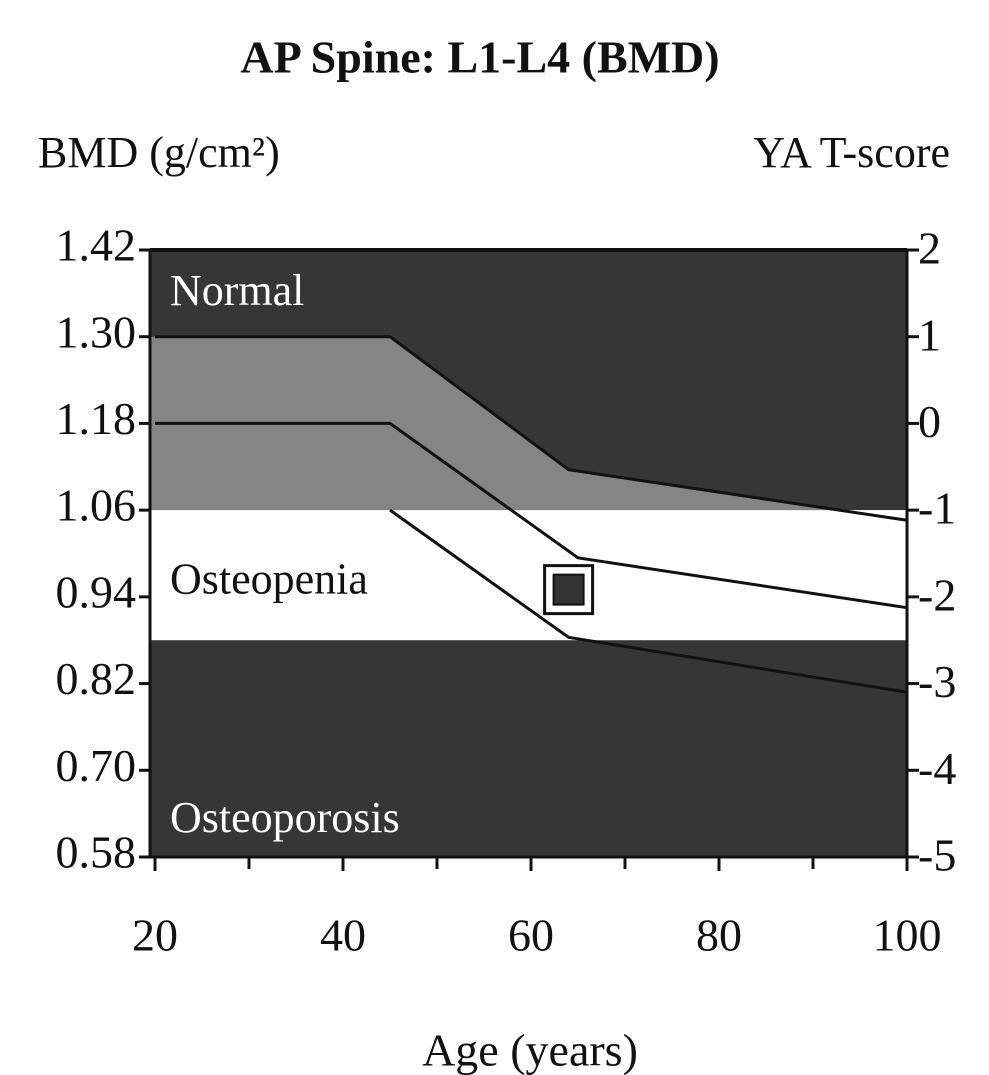 The image size is (989, 1075). I want to click on y-tick-label: 0.82, so click(96, 678).